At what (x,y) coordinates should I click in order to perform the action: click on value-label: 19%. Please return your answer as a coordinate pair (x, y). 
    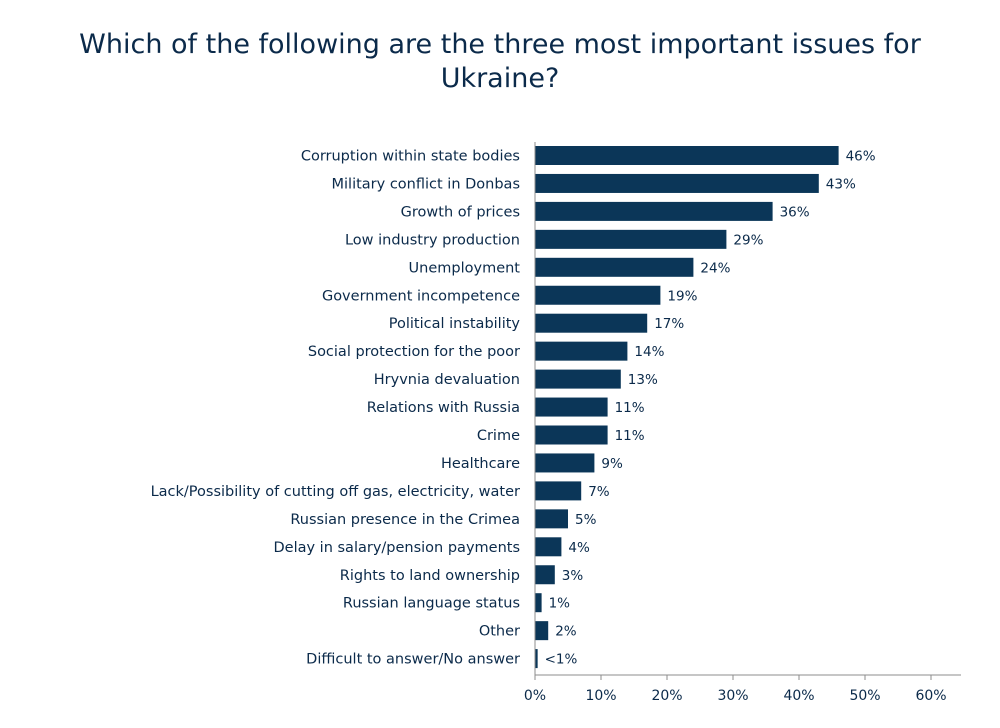
    Looking at the image, I should click on (682, 296).